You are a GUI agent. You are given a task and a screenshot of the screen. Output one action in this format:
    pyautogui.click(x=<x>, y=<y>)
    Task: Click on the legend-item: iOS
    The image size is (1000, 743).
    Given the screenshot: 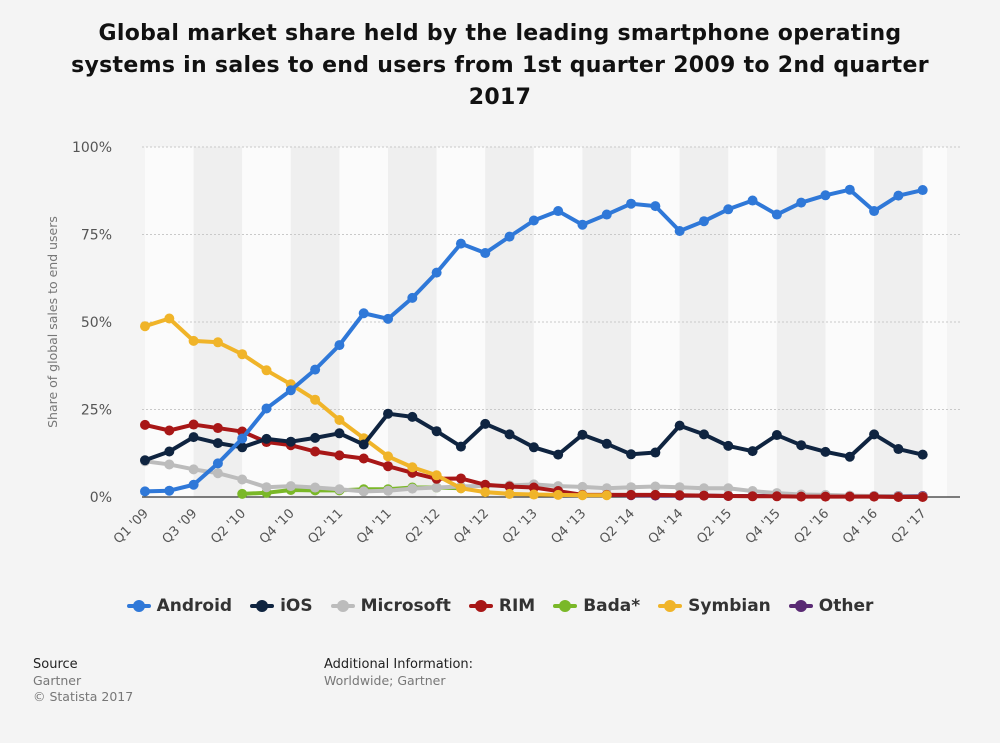 What is the action you would take?
    pyautogui.click(x=281, y=606)
    